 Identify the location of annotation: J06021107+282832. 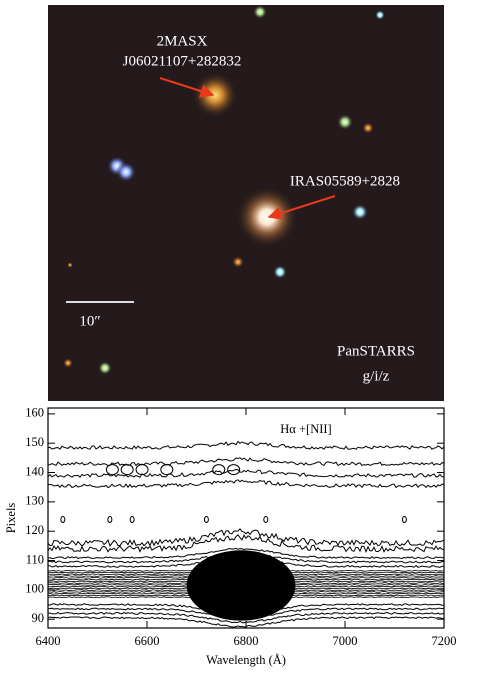
(182, 61).